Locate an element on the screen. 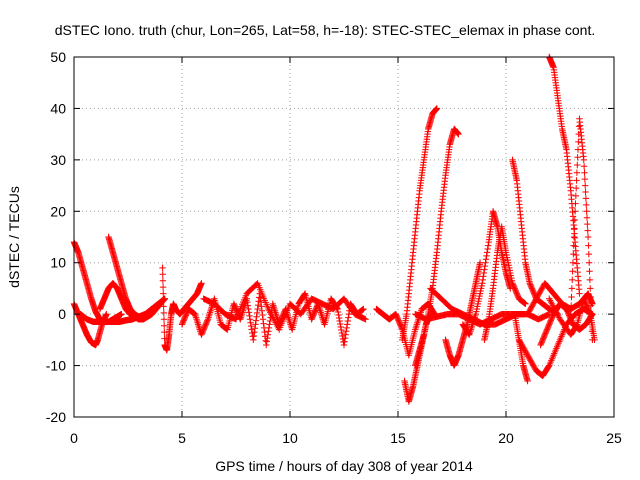 Image resolution: width=640 pixels, height=480 pixels. x-tick-label: 20 is located at coordinates (506, 438).